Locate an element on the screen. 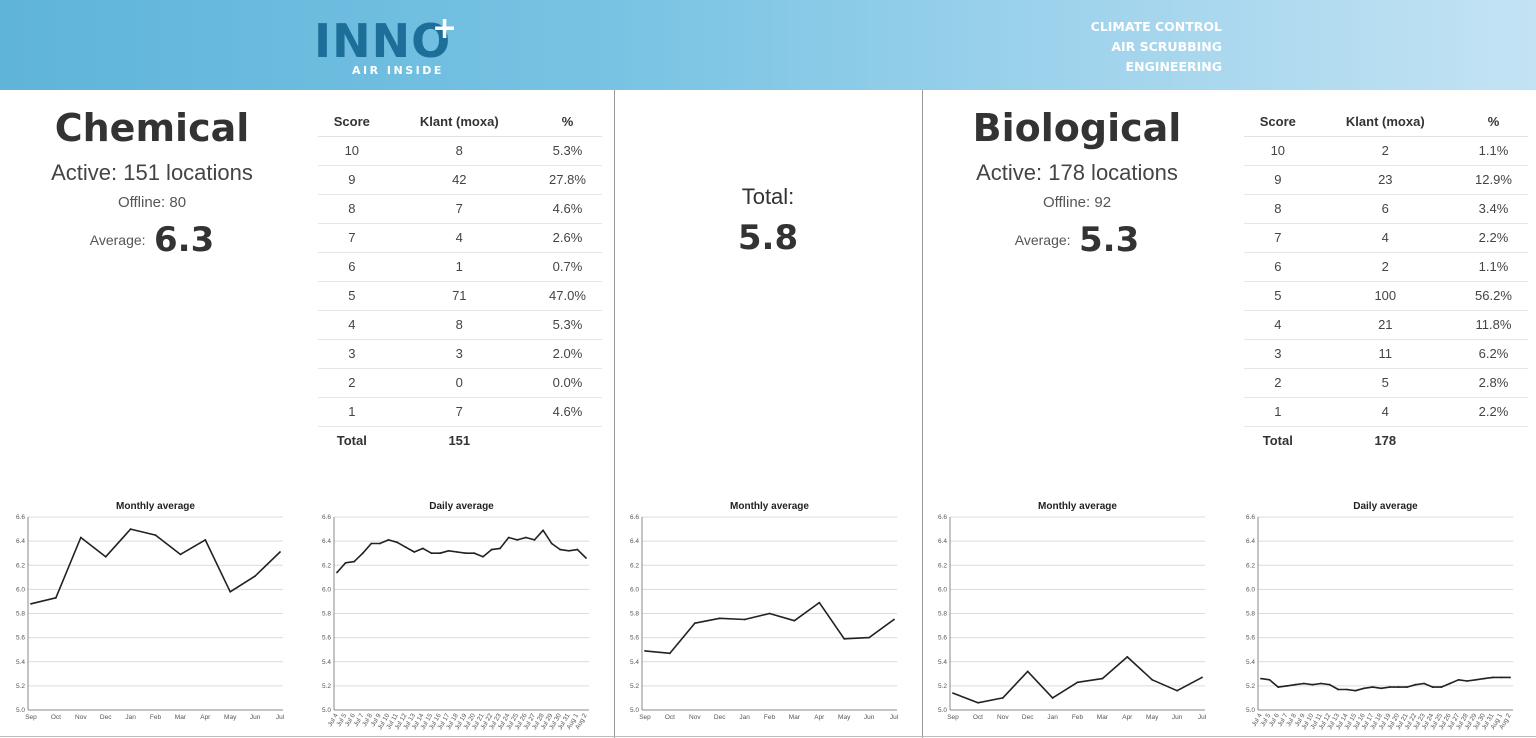  klant-cell: 42 is located at coordinates (459, 180).